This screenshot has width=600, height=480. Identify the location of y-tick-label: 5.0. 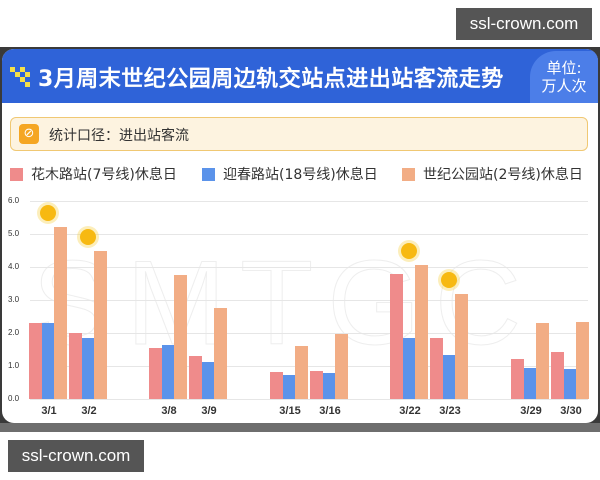
(14, 233).